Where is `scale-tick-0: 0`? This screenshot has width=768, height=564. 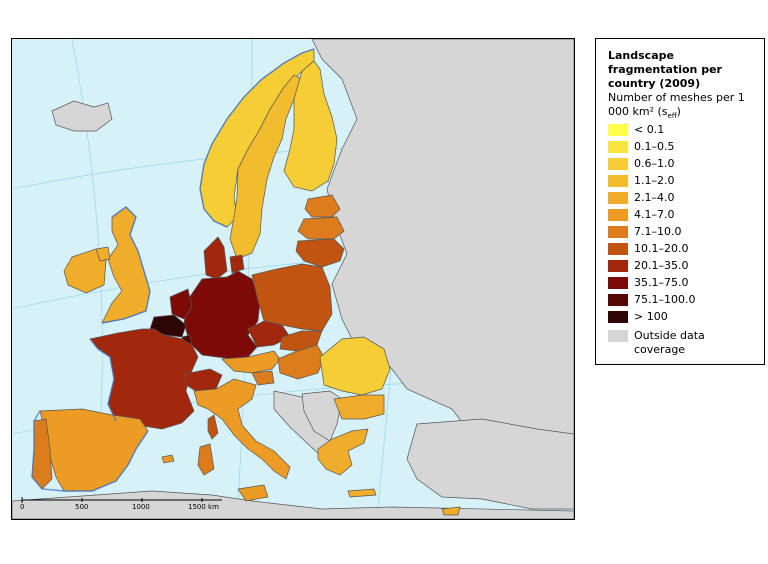
scale-tick-0: 0 is located at coordinates (22, 507).